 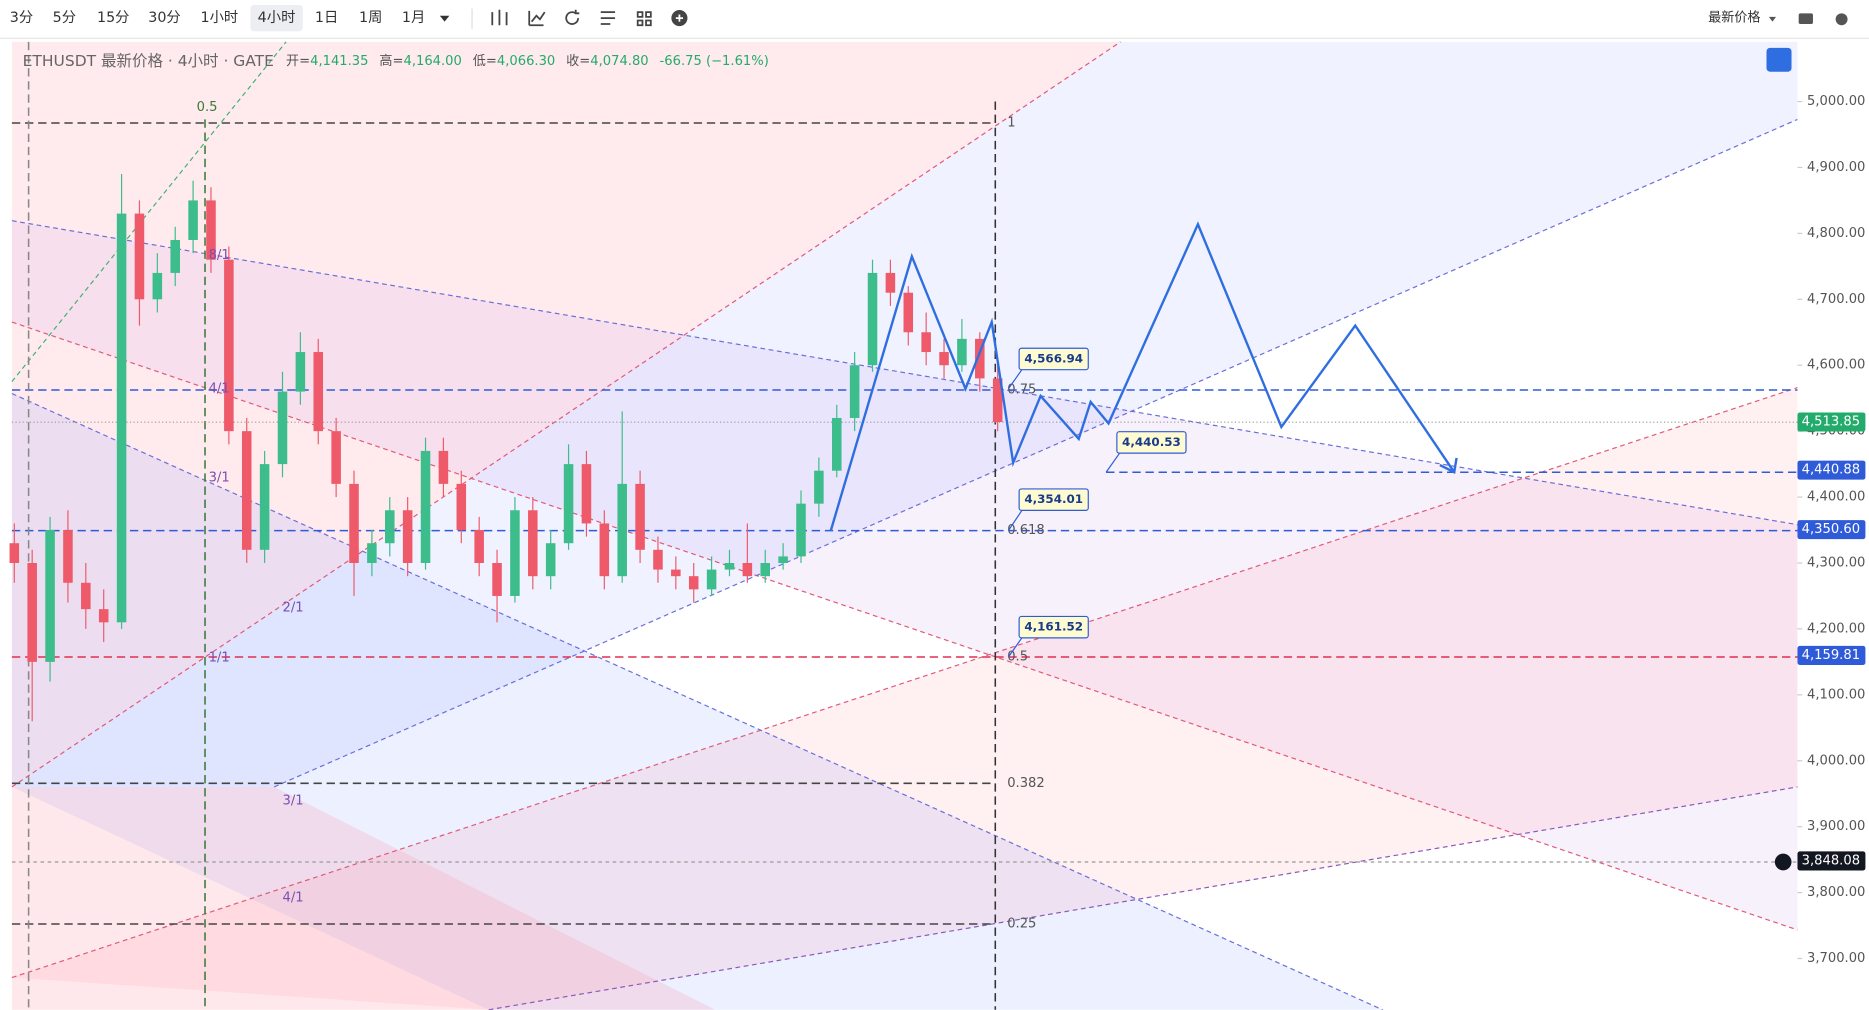 I want to click on axis-label: 5,000.00, so click(x=1836, y=101).